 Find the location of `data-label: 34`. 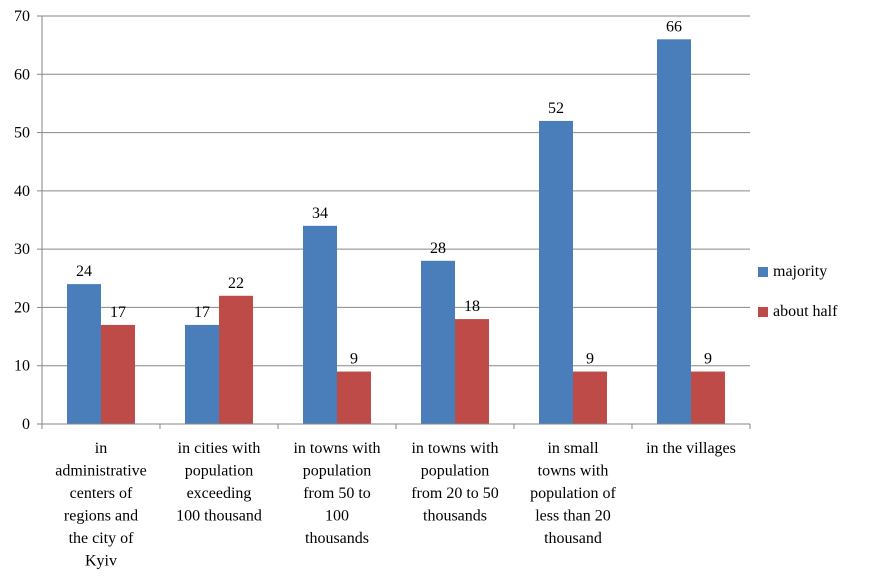

data-label: 34 is located at coordinates (320, 213).